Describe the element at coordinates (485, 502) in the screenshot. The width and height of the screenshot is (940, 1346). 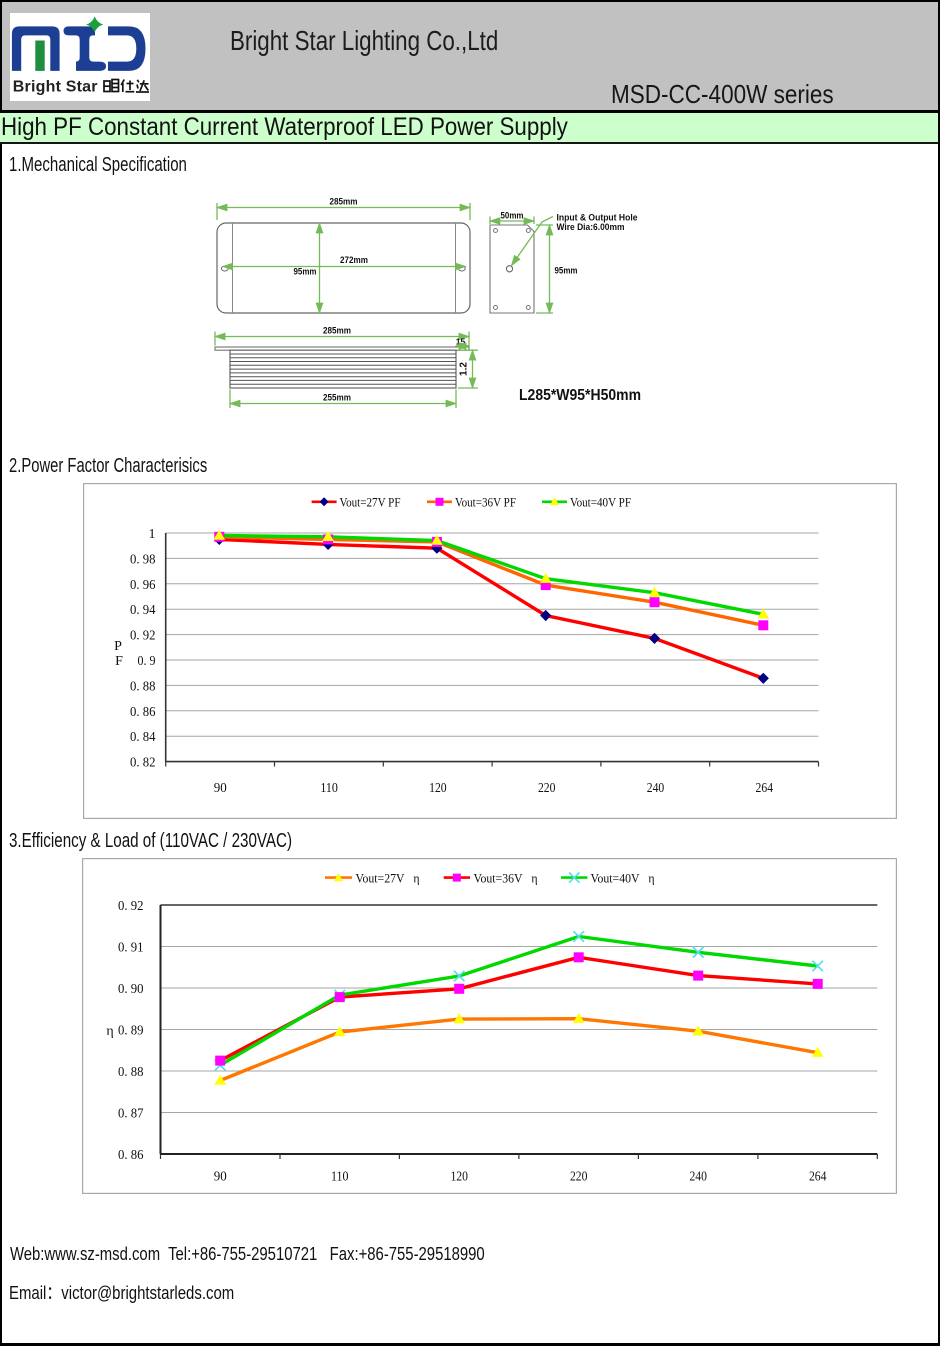
I see `svg-text: Vout=36V PF` at that location.